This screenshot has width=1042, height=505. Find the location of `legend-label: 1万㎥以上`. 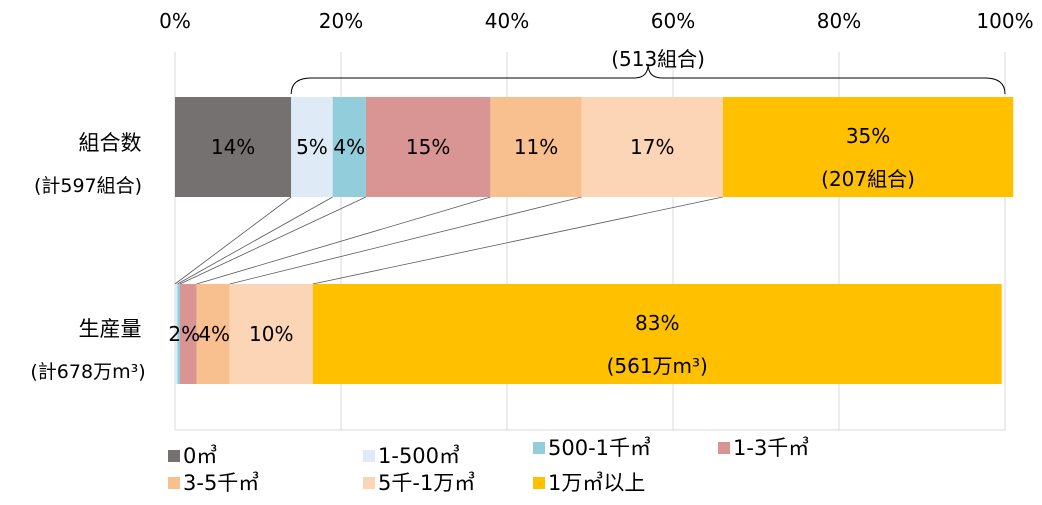

legend-label: 1万㎥以上 is located at coordinates (596, 483).